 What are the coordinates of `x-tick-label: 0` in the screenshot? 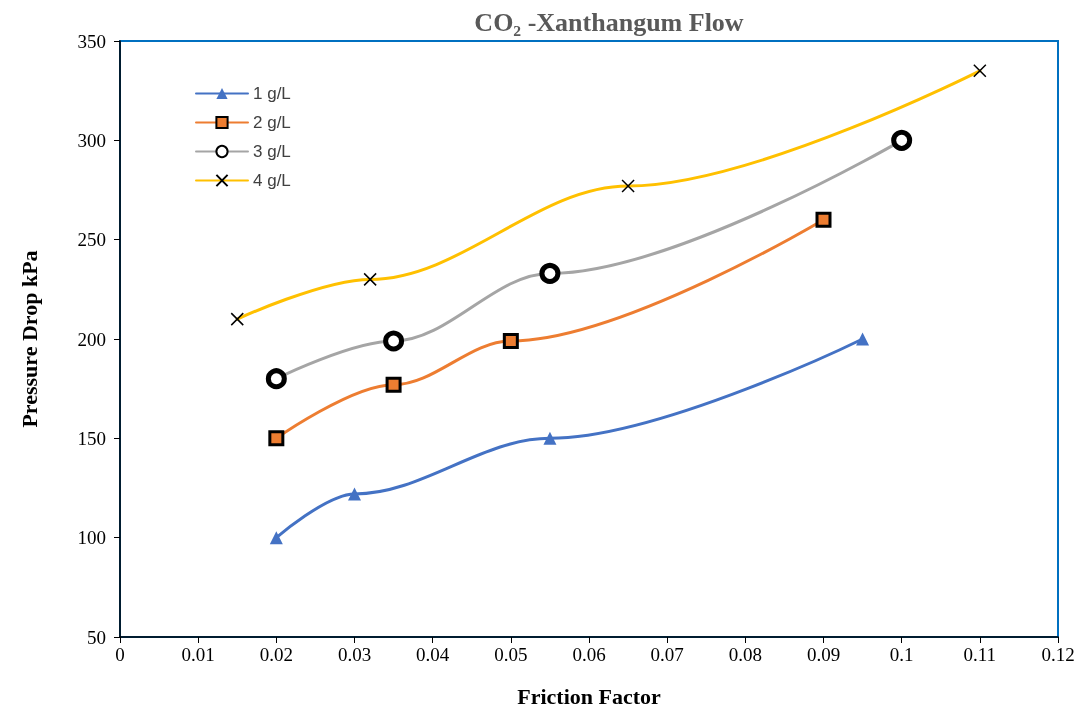 It's located at (120, 654).